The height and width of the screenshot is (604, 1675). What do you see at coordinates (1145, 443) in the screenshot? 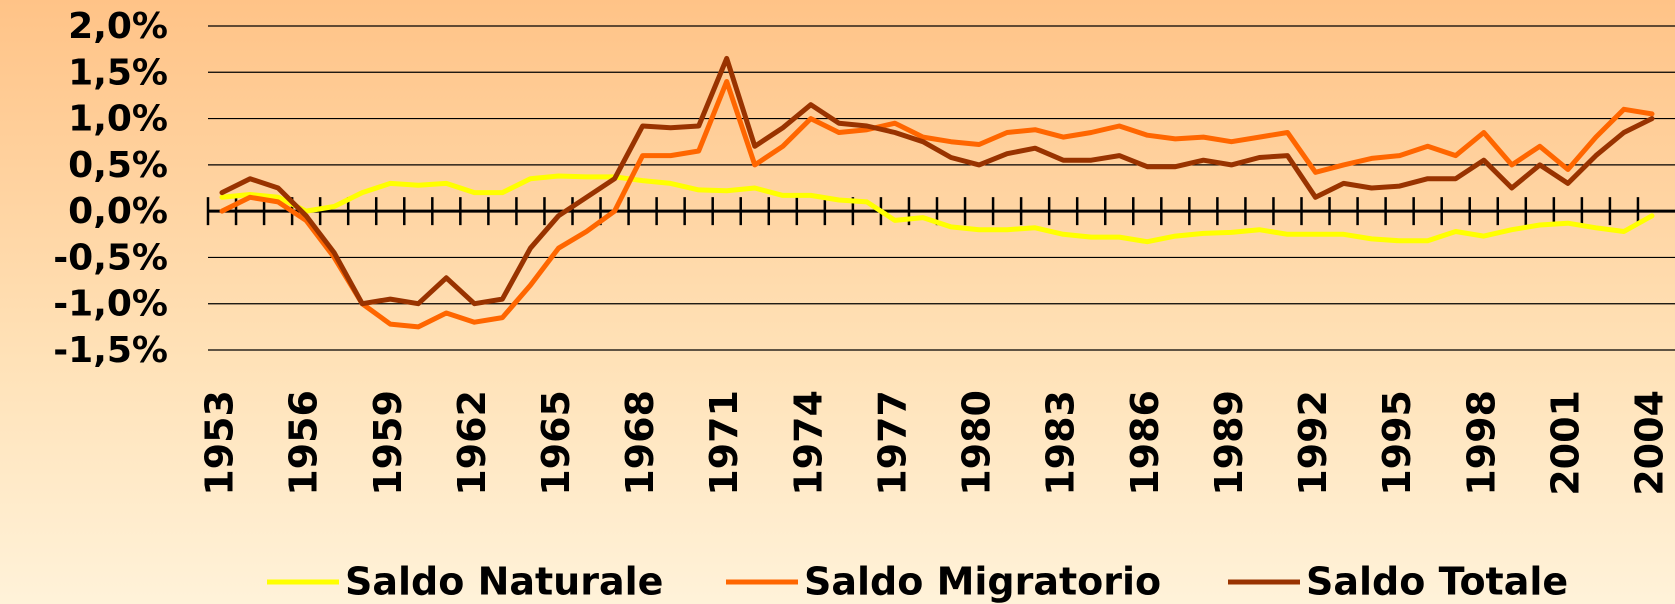
I see `x-tick-label: 1986` at bounding box center [1145, 443].